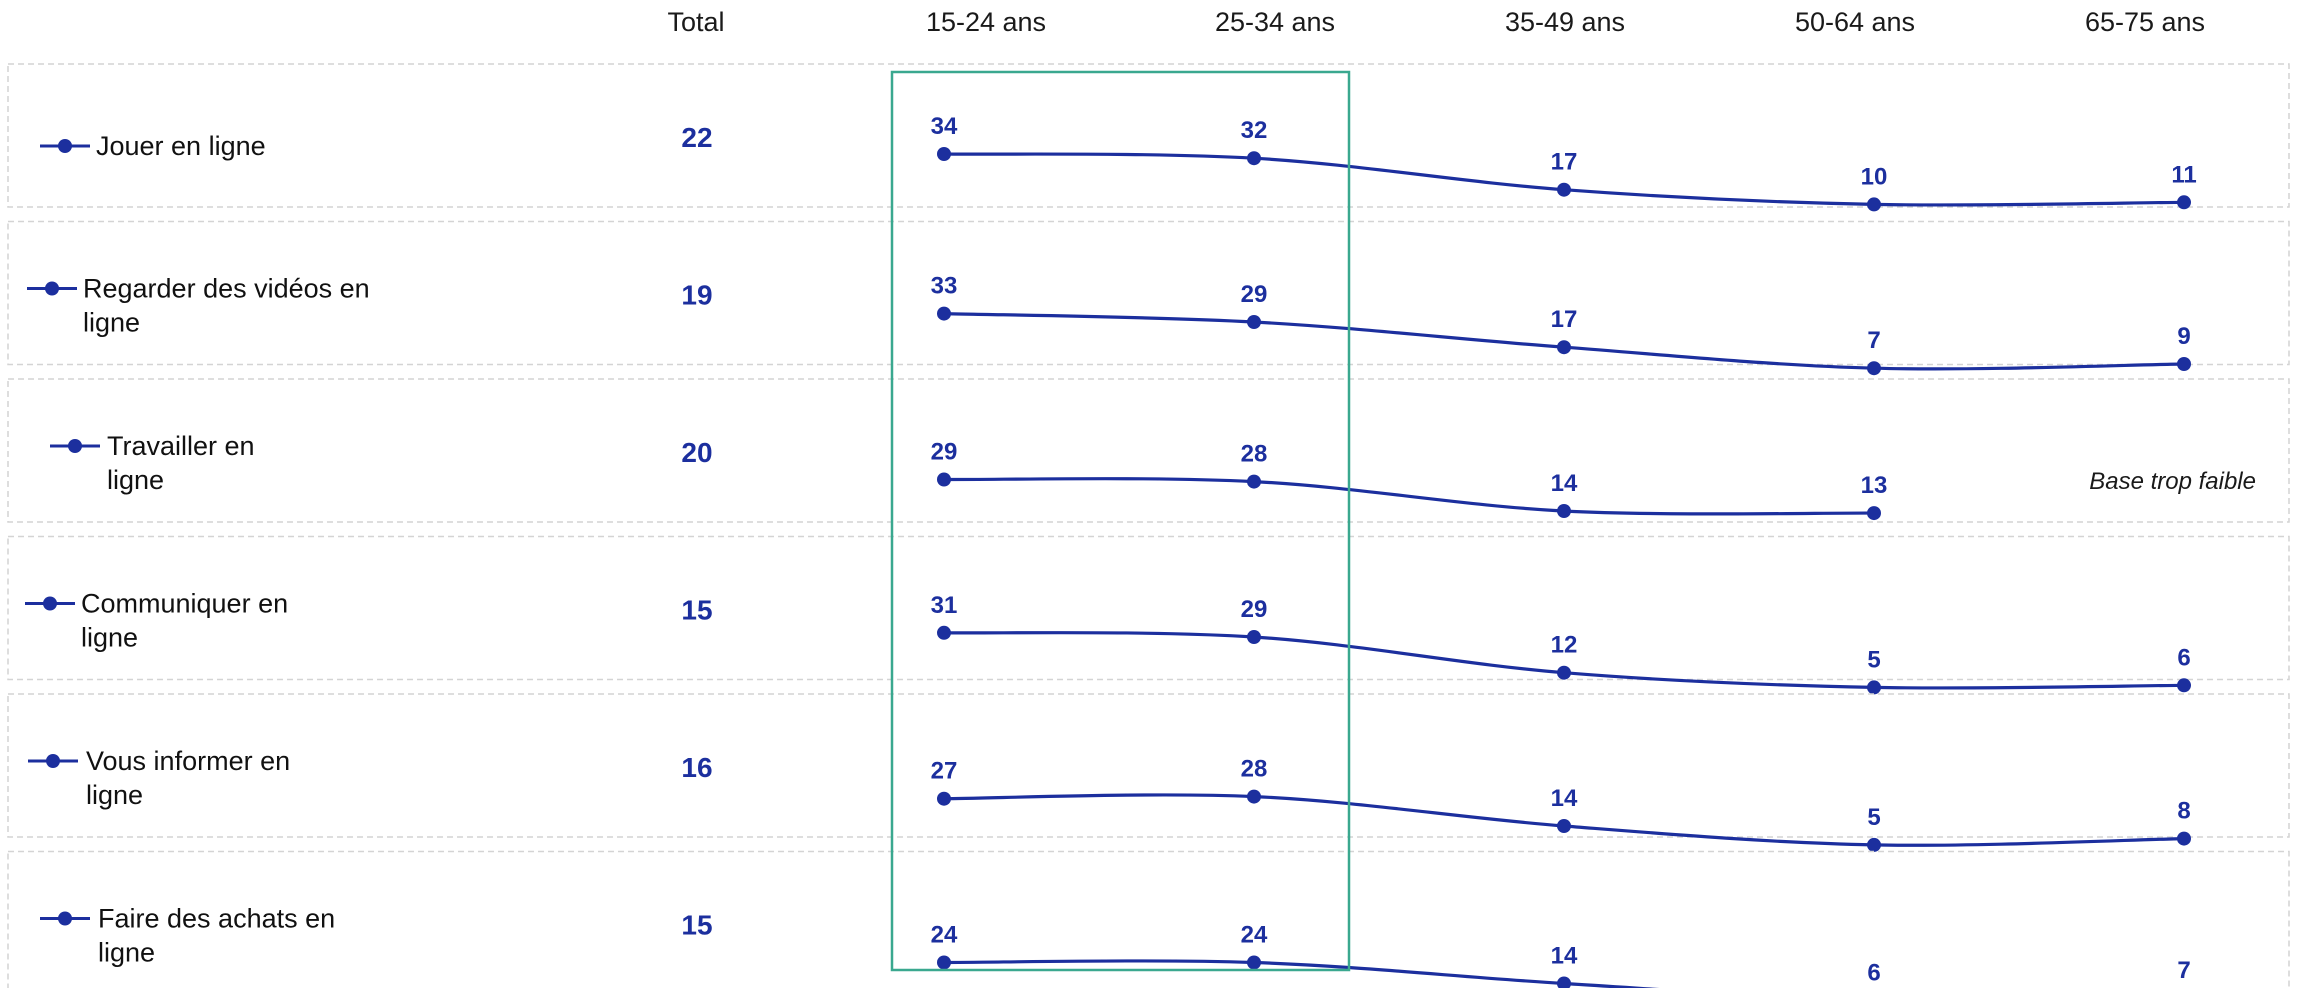 The width and height of the screenshot is (2297, 988). Describe the element at coordinates (2183, 970) in the screenshot. I see `data-label-65-75-ans: 7` at that location.